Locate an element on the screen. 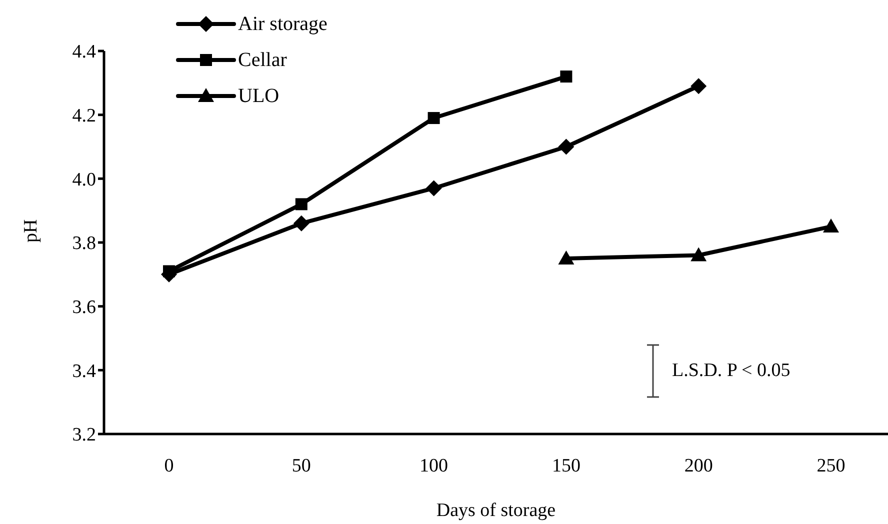 Image resolution: width=888 pixels, height=524 pixels. legend-label: Cellar is located at coordinates (262, 60).